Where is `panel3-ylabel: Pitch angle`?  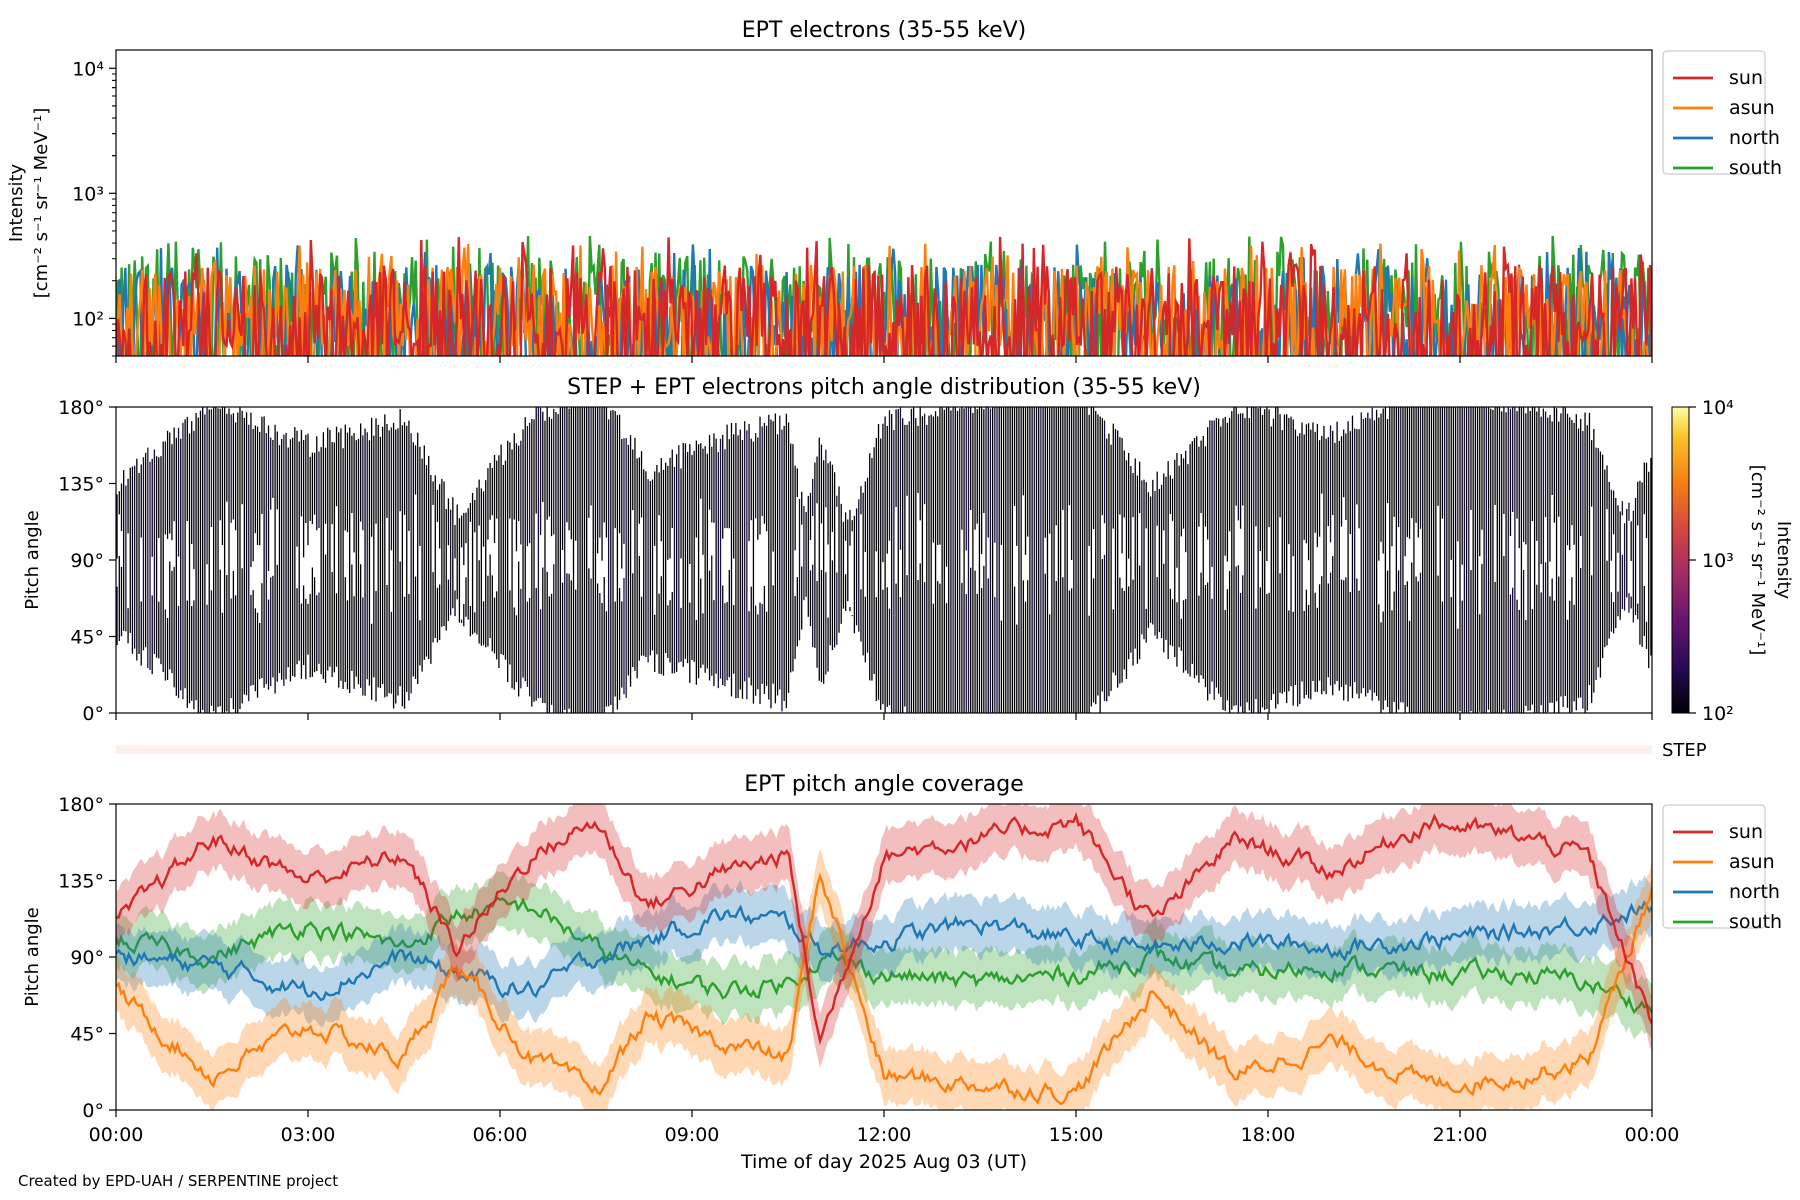 panel3-ylabel: Pitch angle is located at coordinates (32, 956).